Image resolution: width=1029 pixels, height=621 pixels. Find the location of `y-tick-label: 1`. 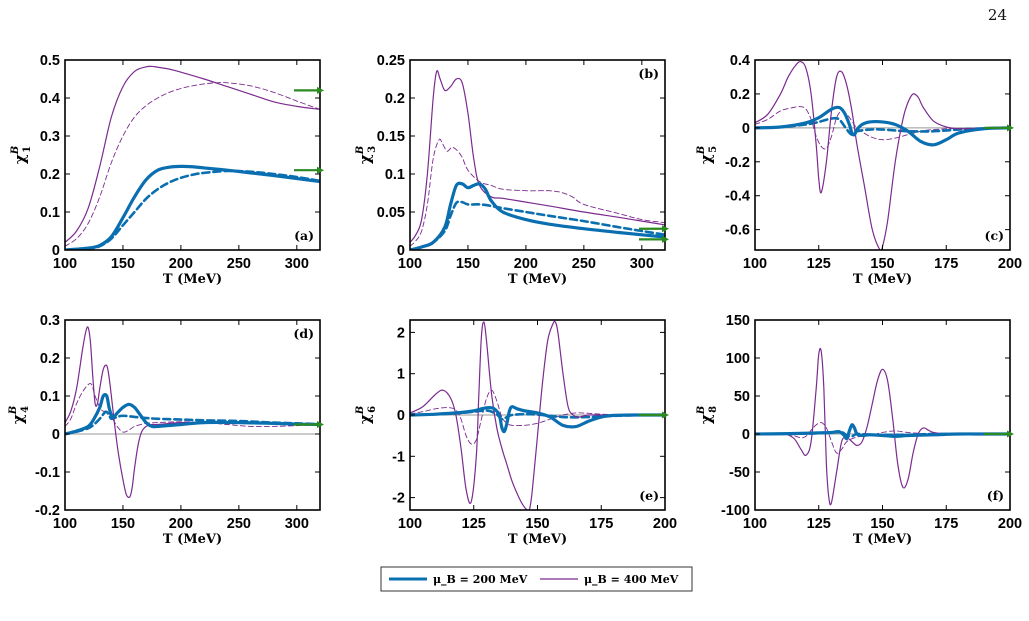

y-tick-label: 1 is located at coordinates (401, 375).